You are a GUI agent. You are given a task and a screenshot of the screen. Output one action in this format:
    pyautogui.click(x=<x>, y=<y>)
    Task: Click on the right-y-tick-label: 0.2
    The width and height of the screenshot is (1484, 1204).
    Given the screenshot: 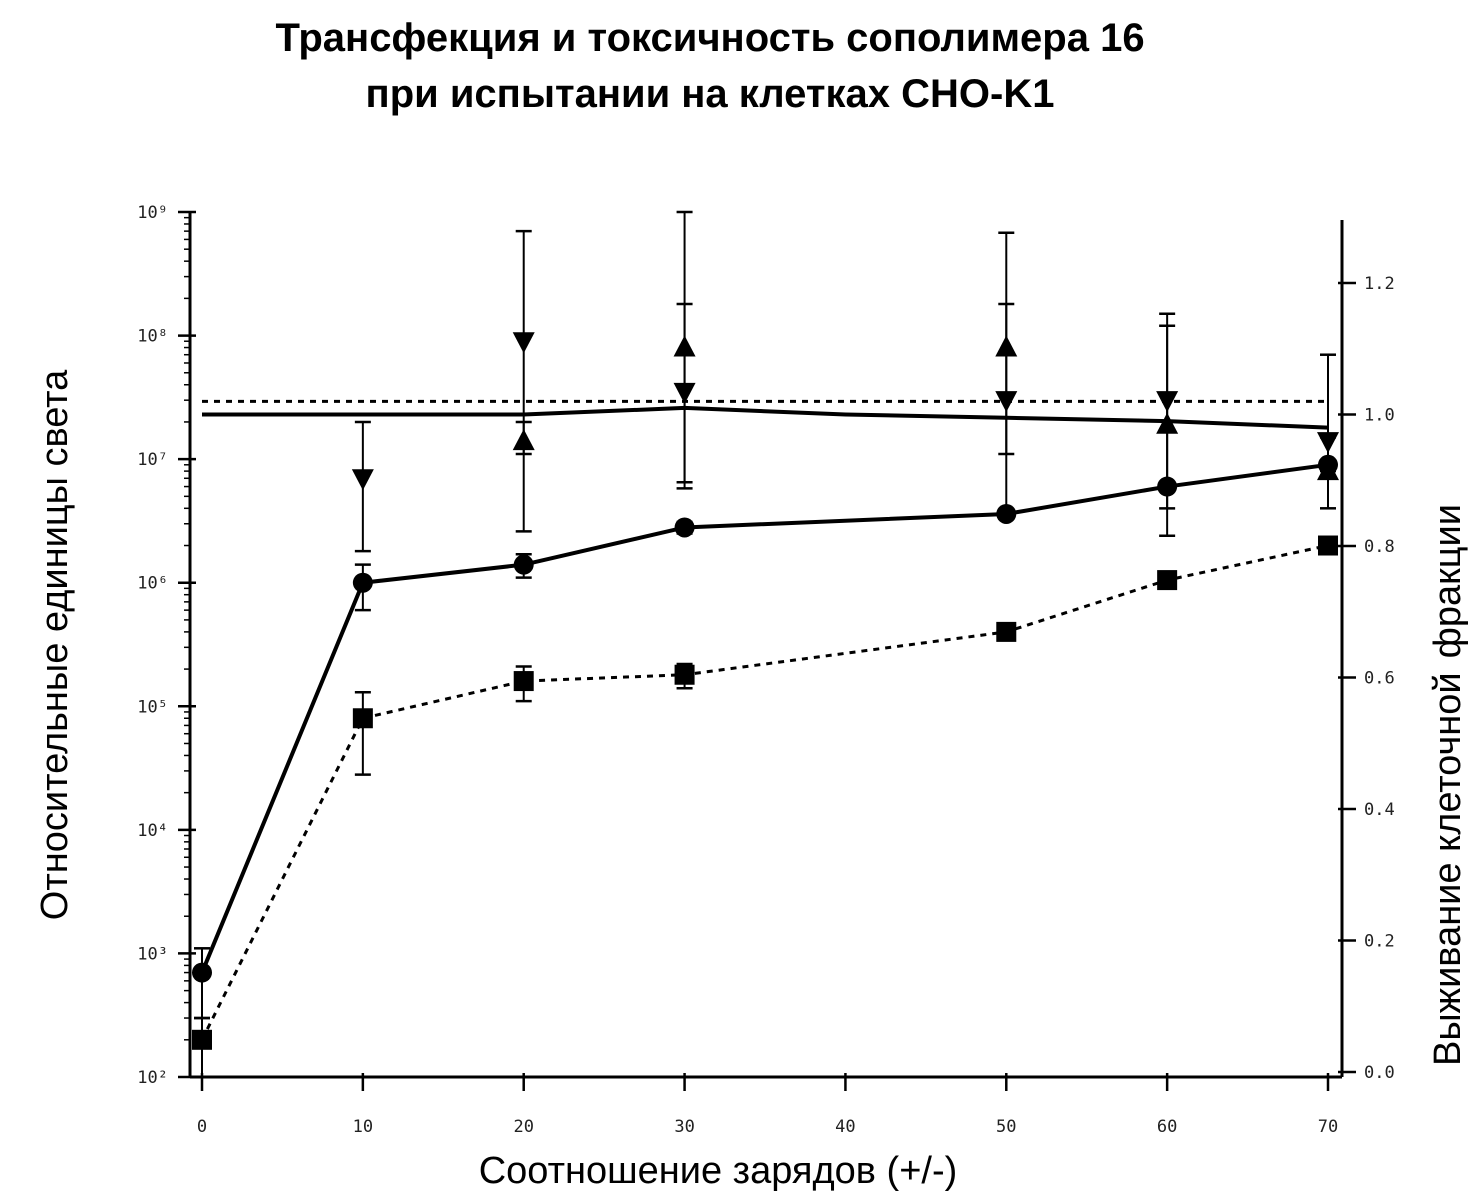 What is the action you would take?
    pyautogui.click(x=1379, y=942)
    